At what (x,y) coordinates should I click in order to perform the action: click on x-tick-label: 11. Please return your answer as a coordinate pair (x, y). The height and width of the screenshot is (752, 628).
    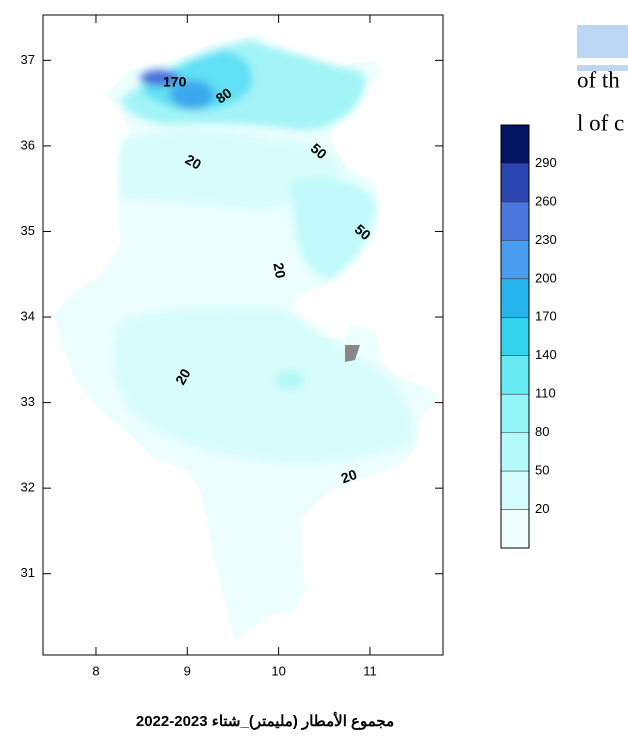
    Looking at the image, I should click on (370, 670).